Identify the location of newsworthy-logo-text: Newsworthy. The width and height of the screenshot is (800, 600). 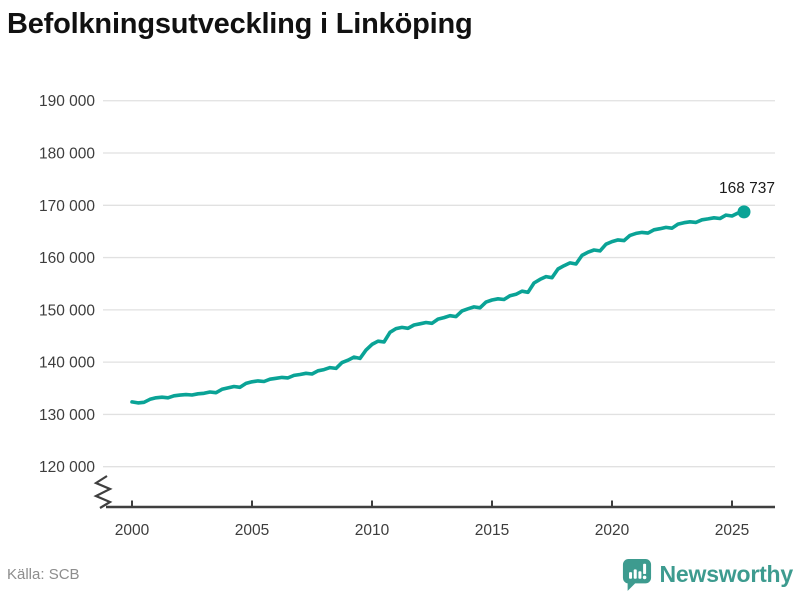
(726, 573).